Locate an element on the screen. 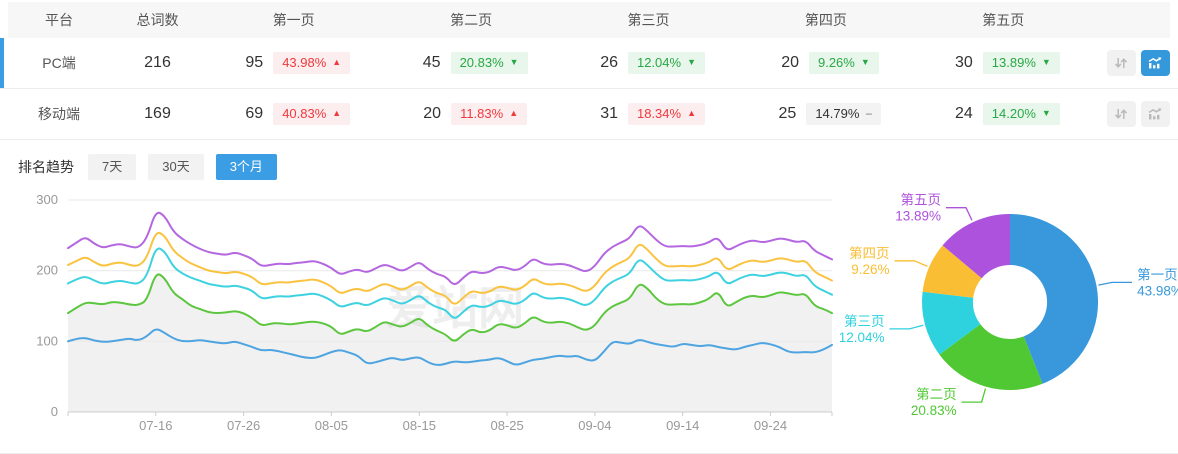 Image resolution: width=1178 pixels, height=454 pixels. tab-7-days: 7天 is located at coordinates (112, 167).